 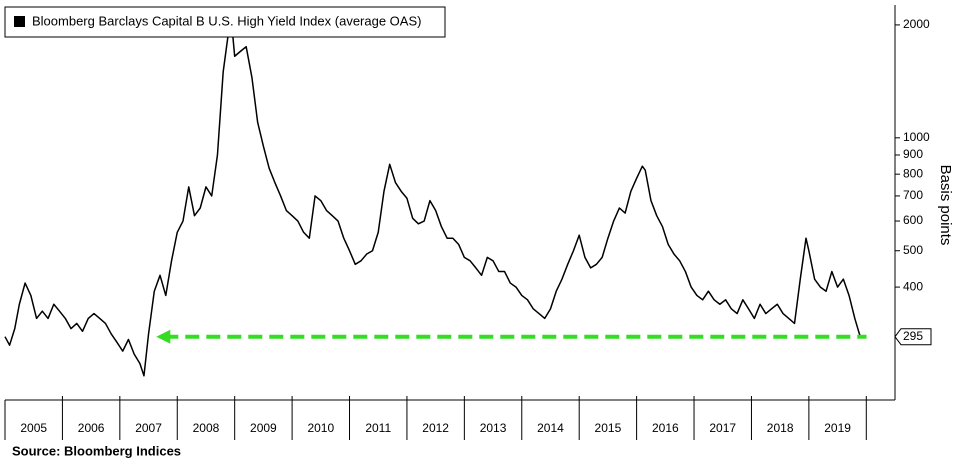 I want to click on x-tick-label: 2017, so click(x=722, y=428).